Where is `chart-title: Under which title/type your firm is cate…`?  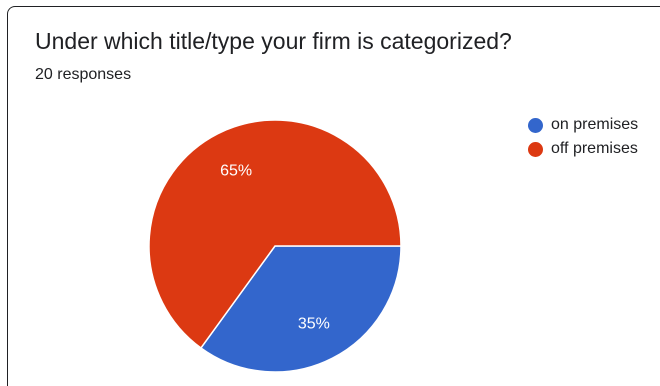
chart-title: Under which title/type your firm is cate… is located at coordinates (273, 41).